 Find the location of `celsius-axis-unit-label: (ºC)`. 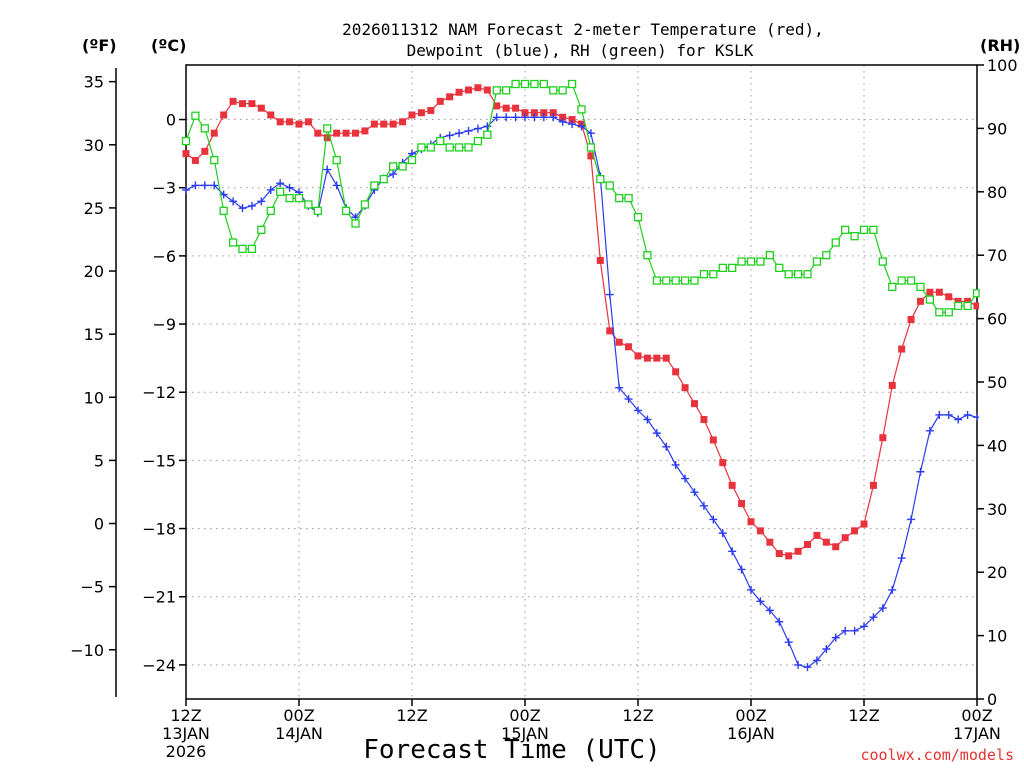

celsius-axis-unit-label: (ºC) is located at coordinates (168, 45).